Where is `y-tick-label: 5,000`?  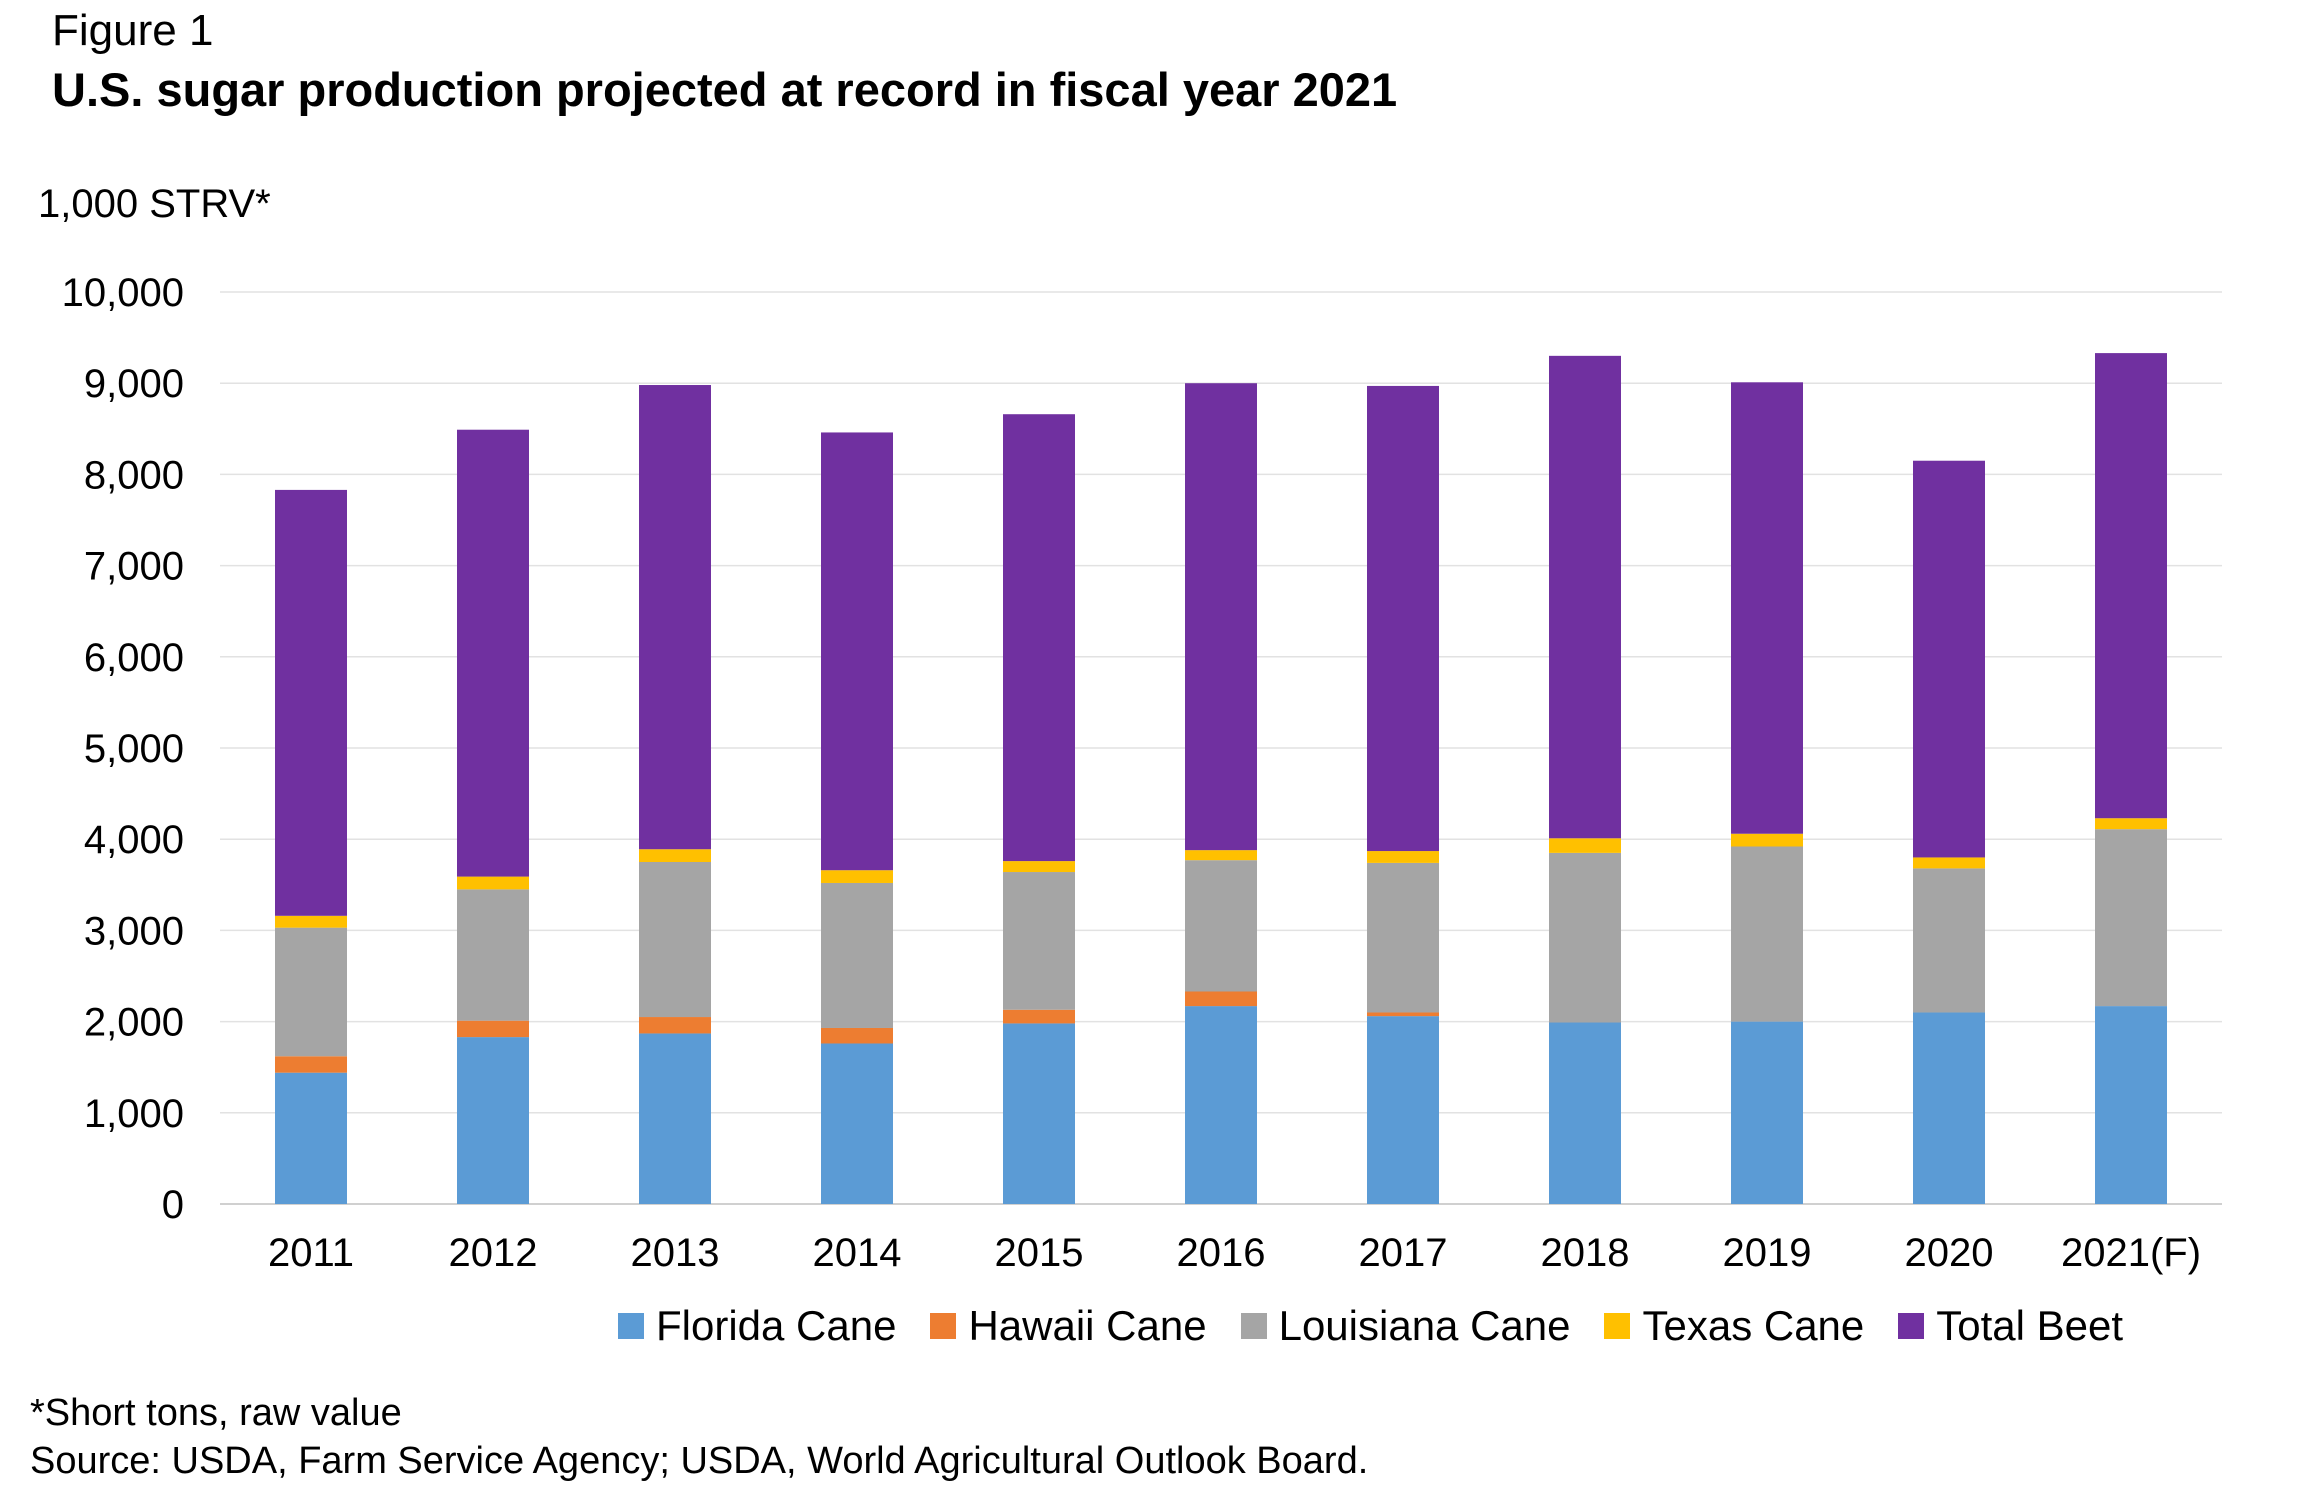
y-tick-label: 5,000 is located at coordinates (134, 749).